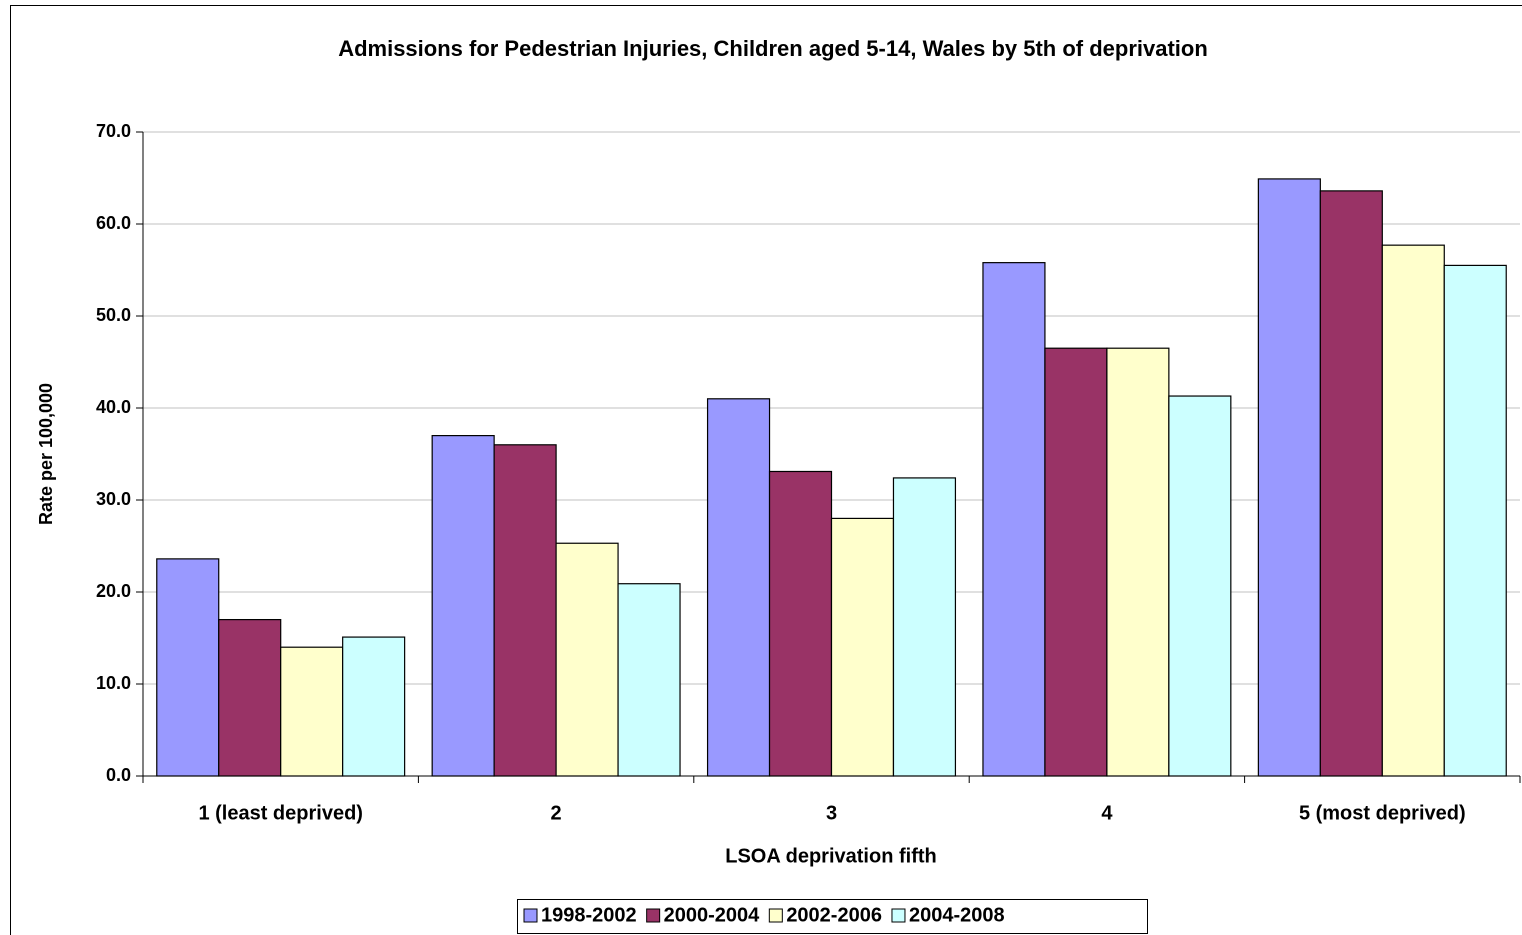  Describe the element at coordinates (280, 813) in the screenshot. I see `x-tick-label: 1 (least deprived)` at that location.